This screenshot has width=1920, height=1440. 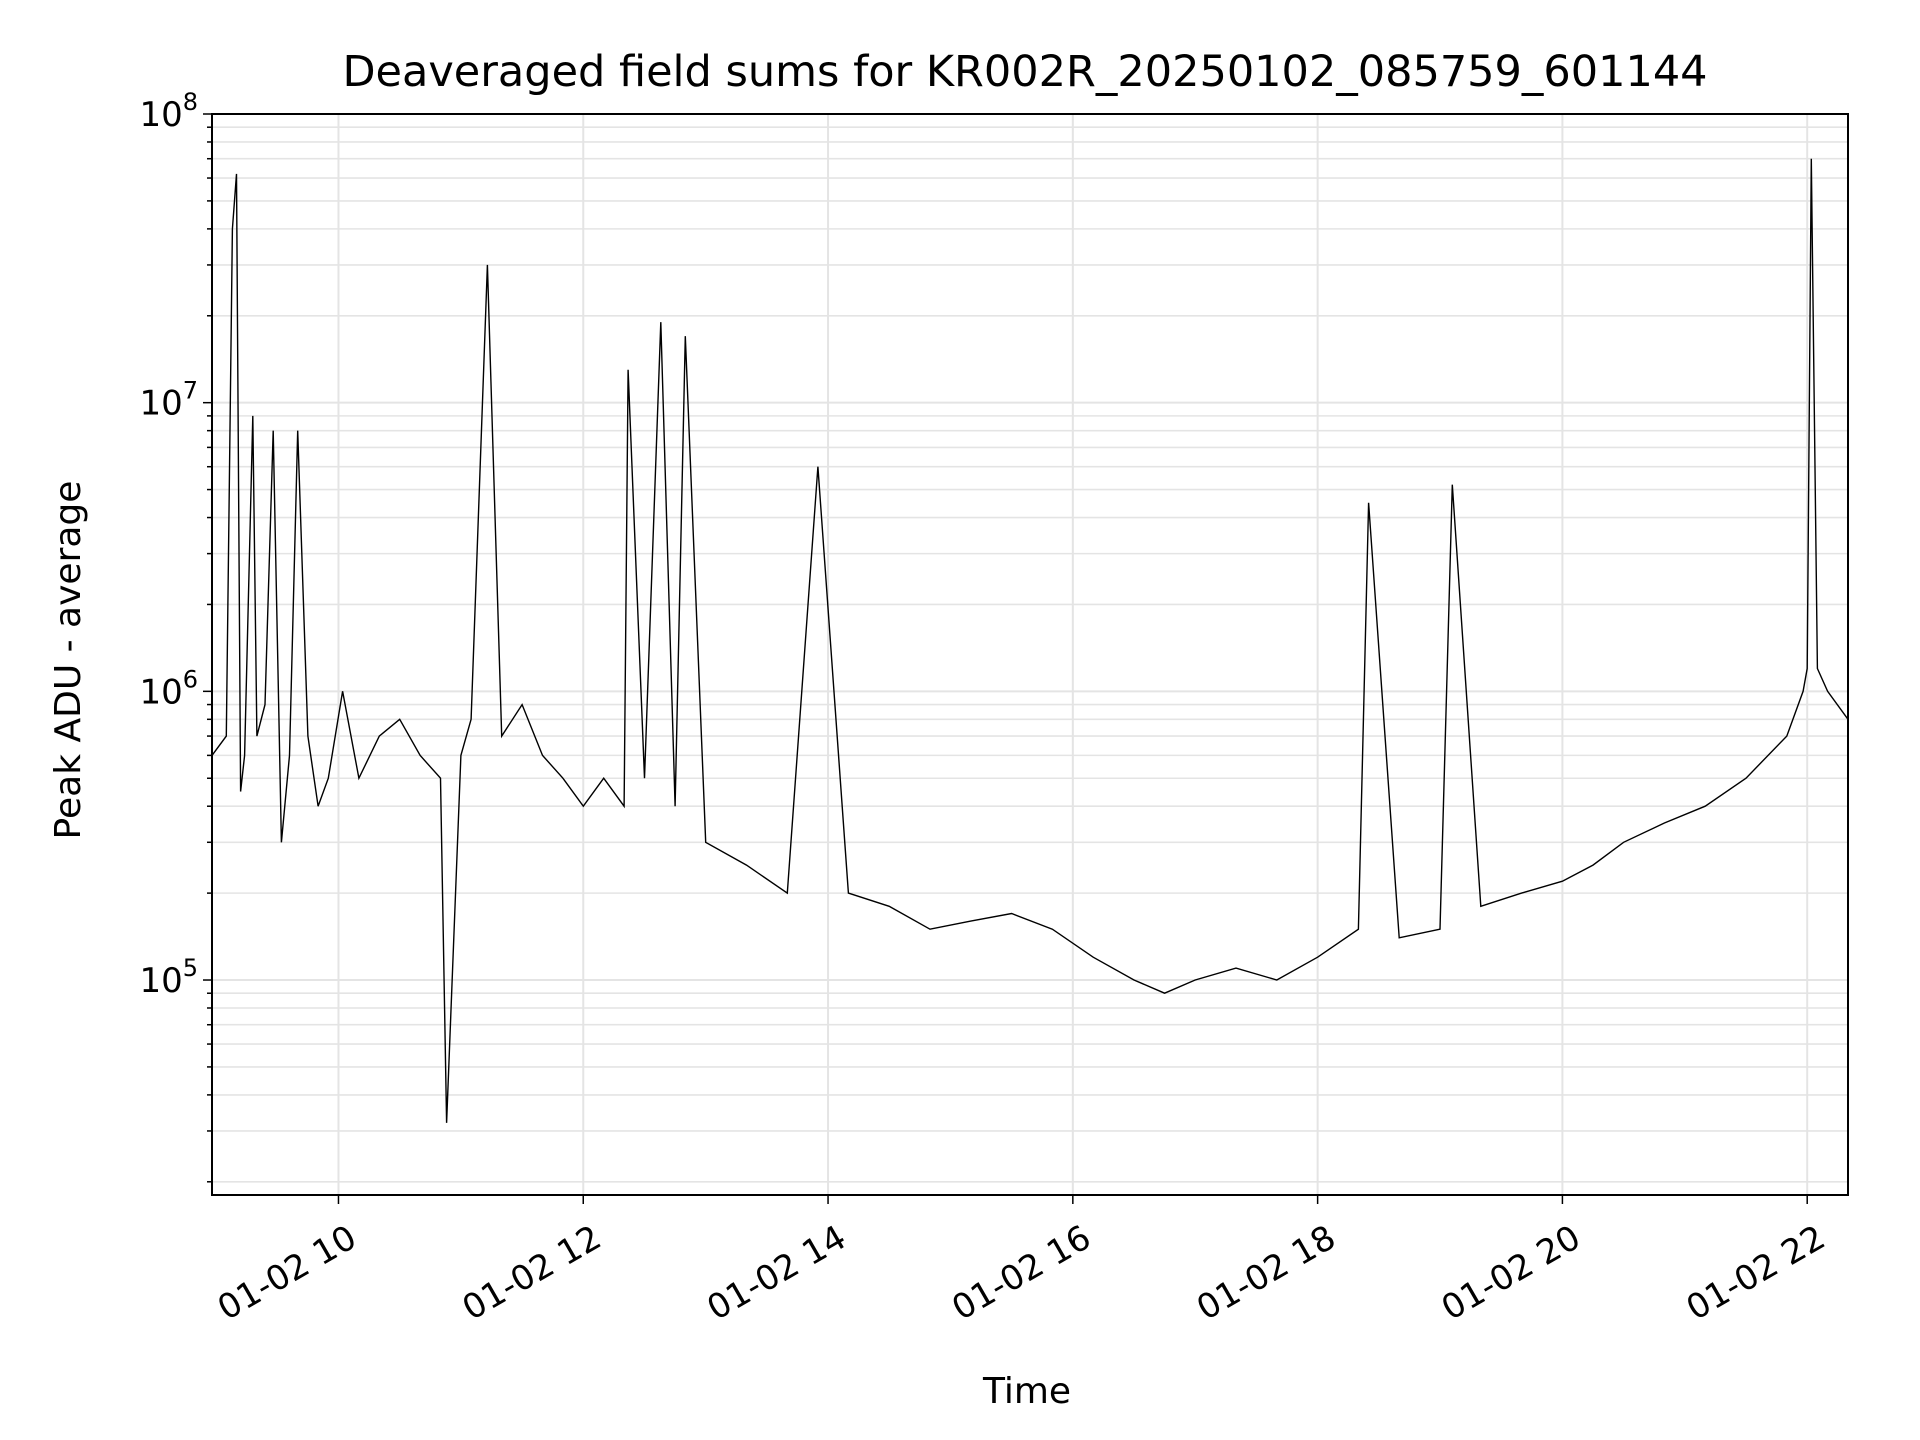 I want to click on y-tick-label: 10⁸, so click(x=168, y=111).